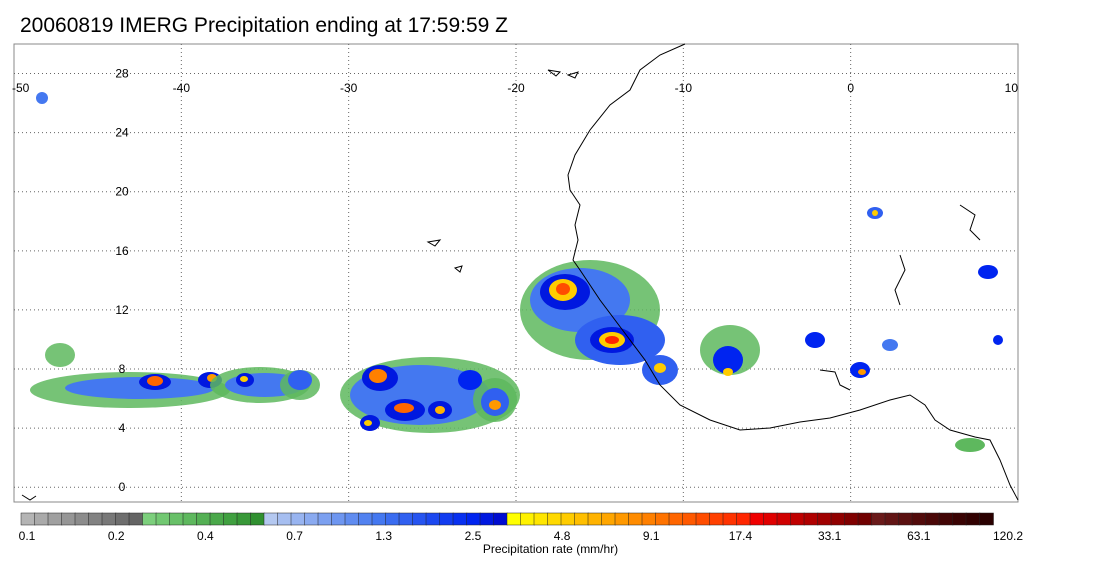 This screenshot has height=571, width=1101. Describe the element at coordinates (122, 310) in the screenshot. I see `lat-tick-label: 12` at that location.